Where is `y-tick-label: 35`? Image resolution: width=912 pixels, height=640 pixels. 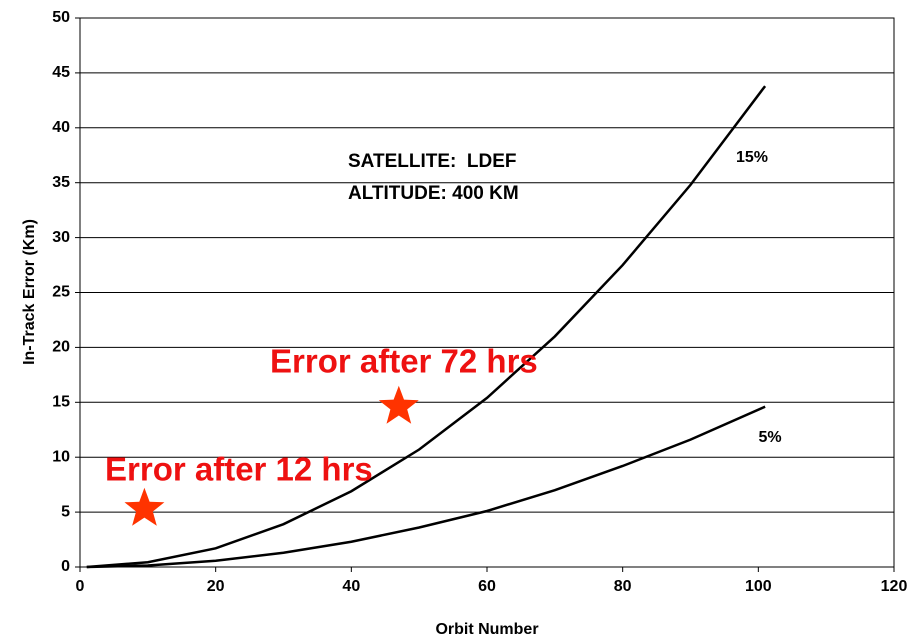
y-tick-label: 35 is located at coordinates (61, 182).